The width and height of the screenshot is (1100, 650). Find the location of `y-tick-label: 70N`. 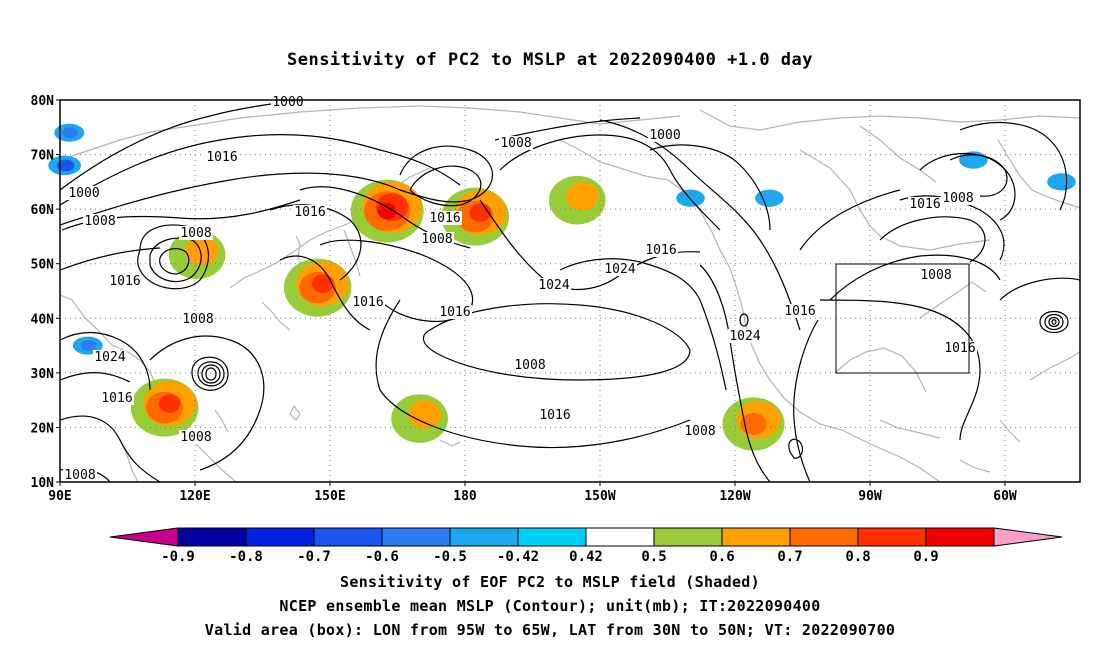

y-tick-label: 70N is located at coordinates (43, 156).